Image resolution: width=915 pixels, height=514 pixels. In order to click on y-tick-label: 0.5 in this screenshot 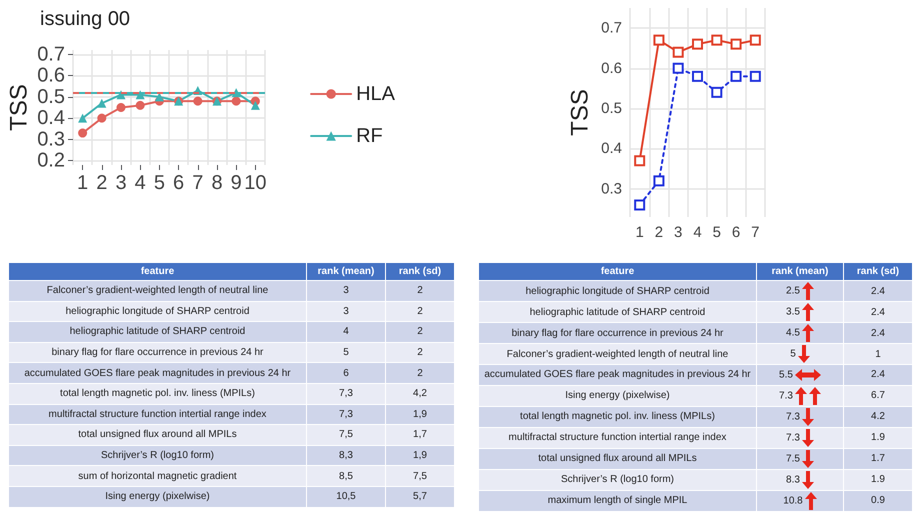, I will do `click(51, 97)`.